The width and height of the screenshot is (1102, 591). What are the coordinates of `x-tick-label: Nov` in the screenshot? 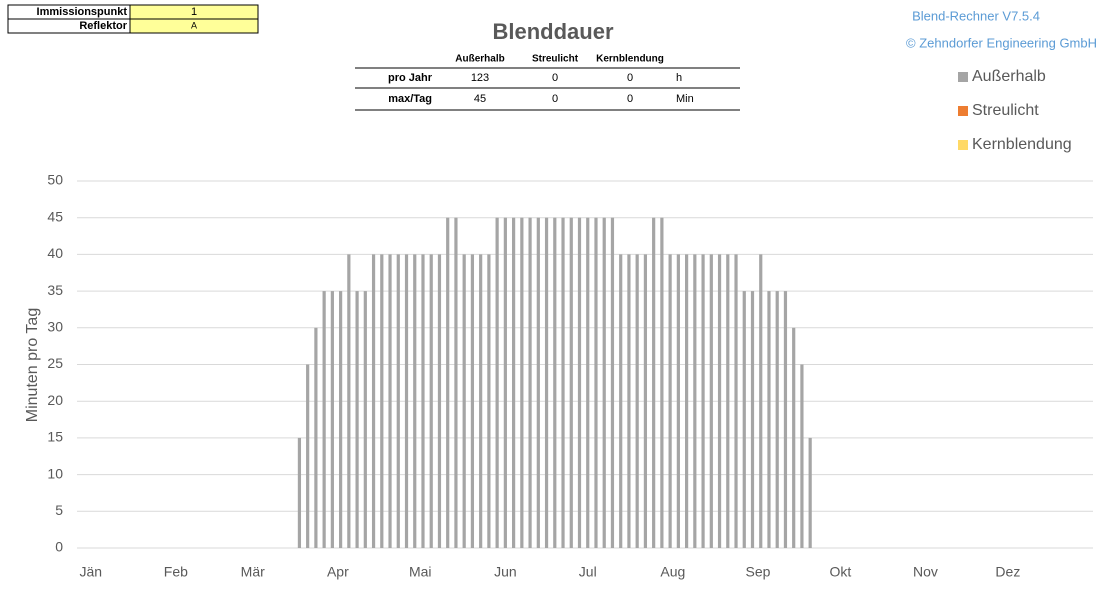 It's located at (925, 572).